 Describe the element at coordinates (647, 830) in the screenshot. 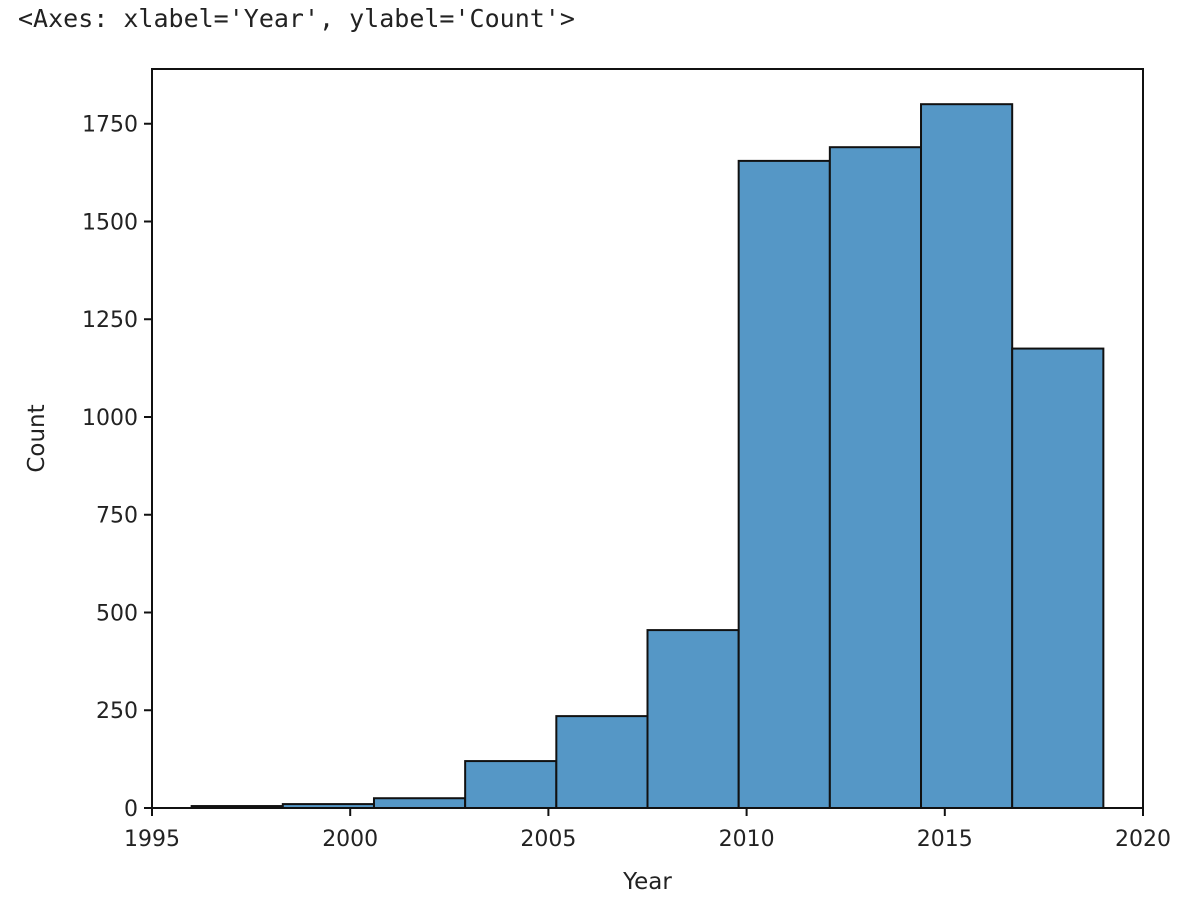

I see `x-ticks-group: 1995 2000 2005 2010 2015 2020` at that location.